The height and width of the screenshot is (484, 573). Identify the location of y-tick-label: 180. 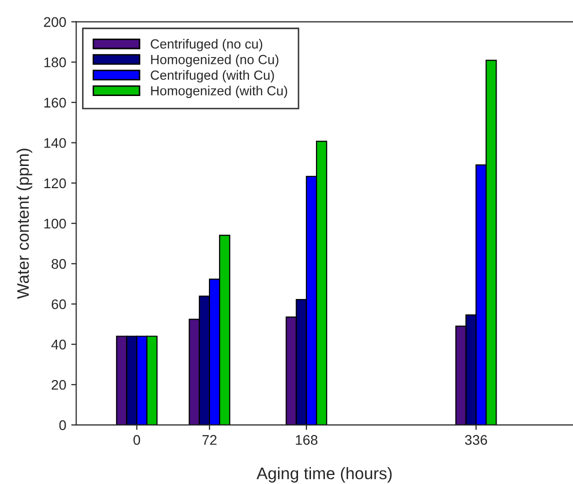
(55, 62).